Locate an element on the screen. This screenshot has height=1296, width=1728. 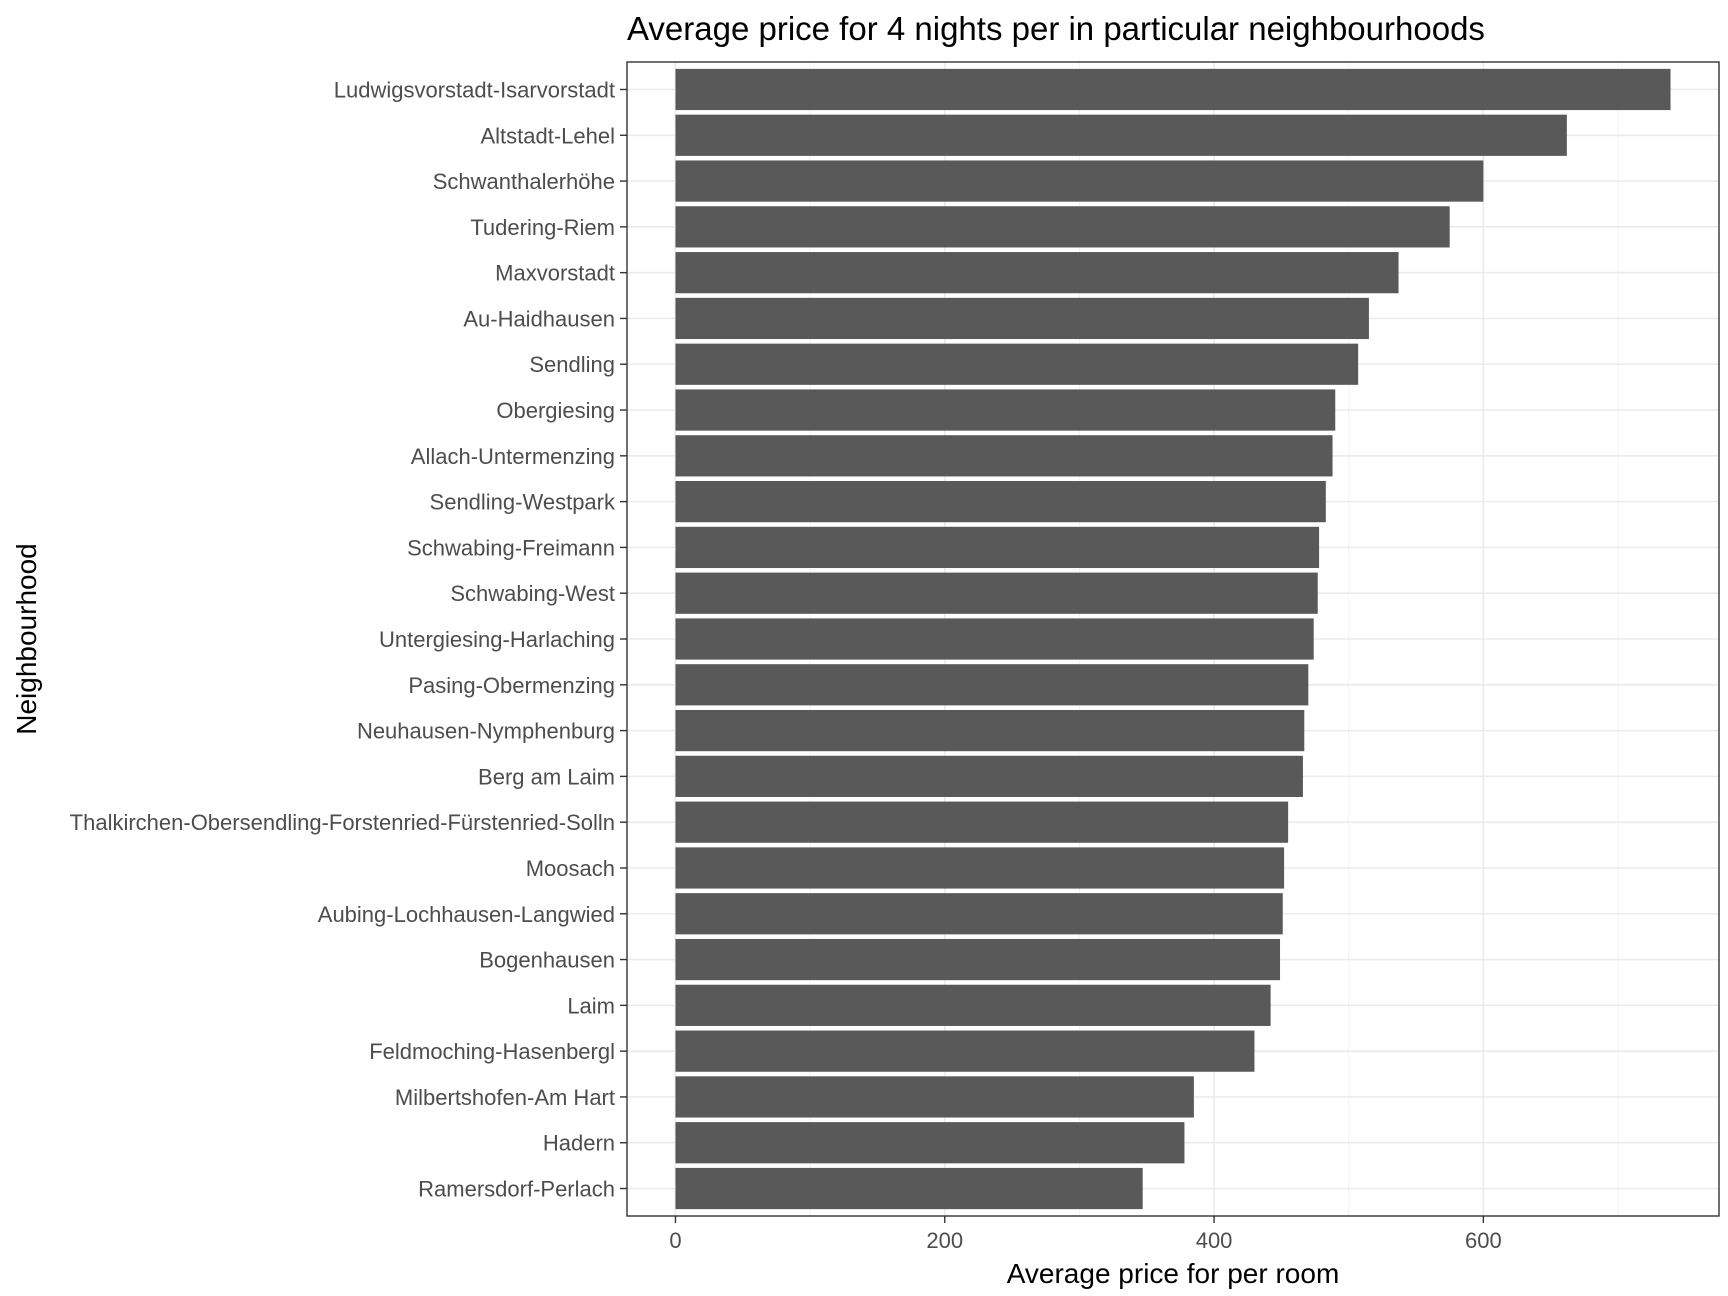
y-axis-title: Neighbourhood is located at coordinates (26, 639).